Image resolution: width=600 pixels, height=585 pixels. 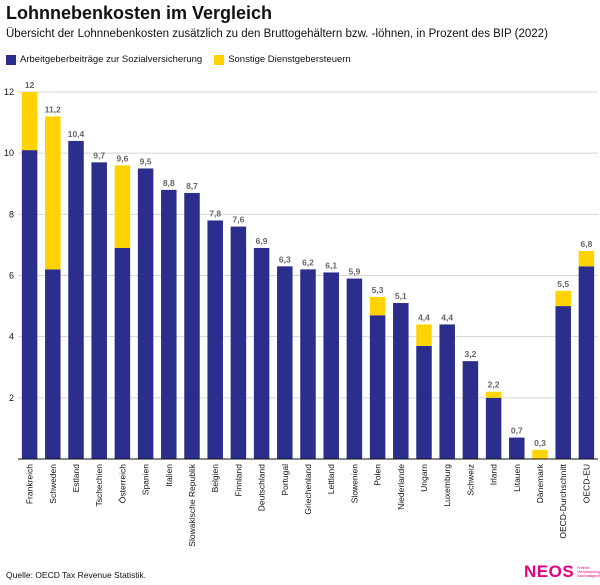 What do you see at coordinates (401, 487) in the screenshot?
I see `x-tick-label: Niederlande` at bounding box center [401, 487].